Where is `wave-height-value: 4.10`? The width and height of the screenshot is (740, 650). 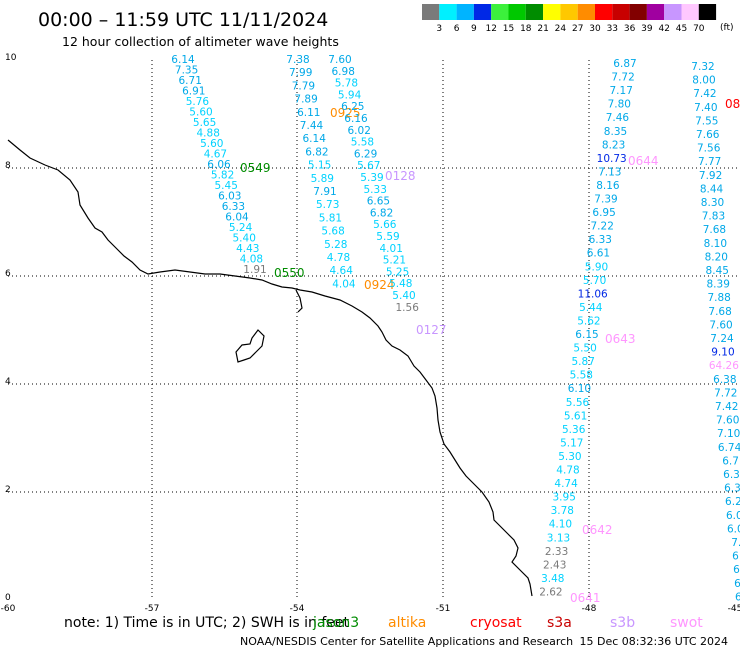
wave-height-value: 4.10 is located at coordinates (560, 525).